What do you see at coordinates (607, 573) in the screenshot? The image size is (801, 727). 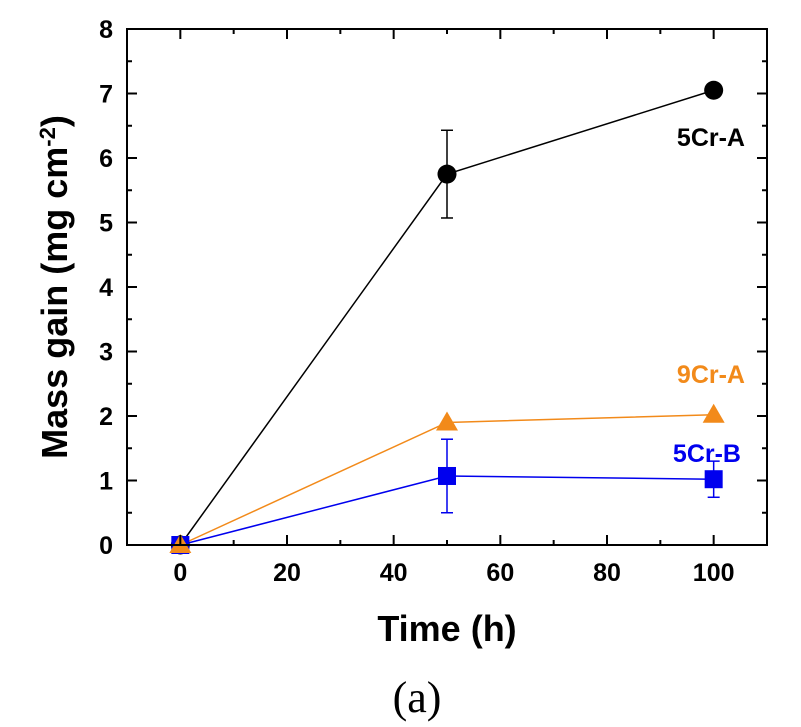 I see `x-tick-label-80: 80` at bounding box center [607, 573].